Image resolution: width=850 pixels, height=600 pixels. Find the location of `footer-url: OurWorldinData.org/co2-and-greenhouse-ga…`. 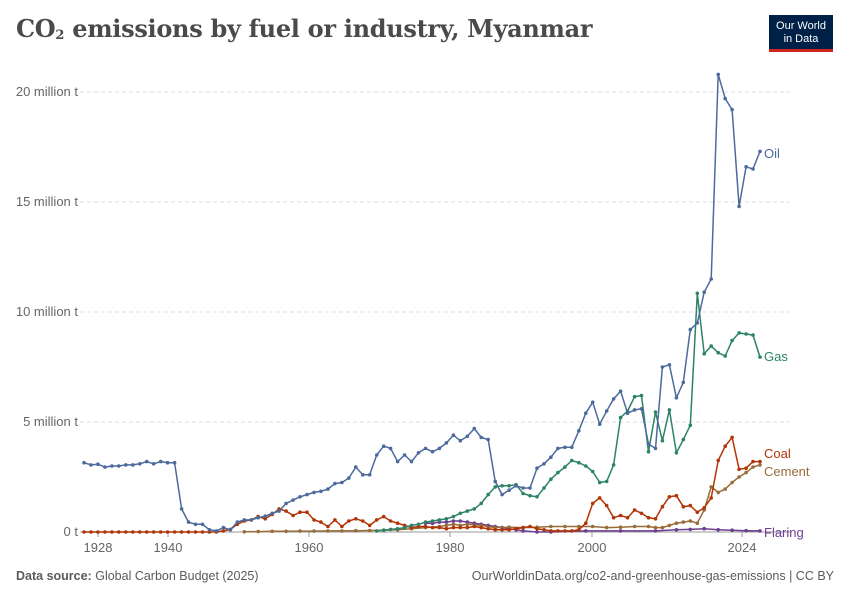

footer-url: OurWorldinData.org/co2-and-greenhouse-ga… is located at coordinates (652, 576).